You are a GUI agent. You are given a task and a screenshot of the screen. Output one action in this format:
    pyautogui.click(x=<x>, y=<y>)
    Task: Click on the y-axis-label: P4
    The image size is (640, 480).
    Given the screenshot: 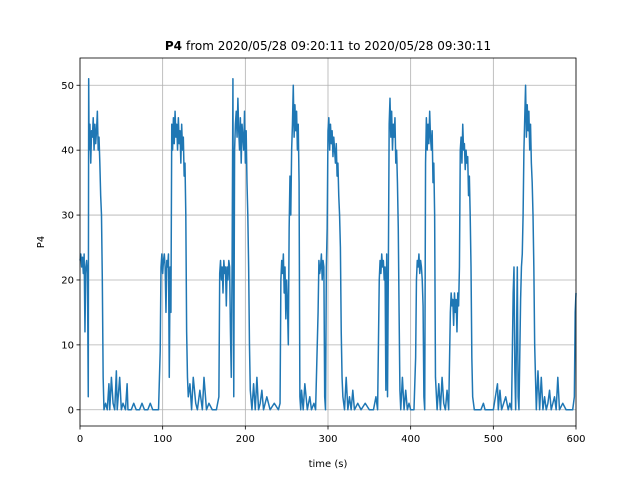 What is the action you would take?
    pyautogui.click(x=41, y=242)
    